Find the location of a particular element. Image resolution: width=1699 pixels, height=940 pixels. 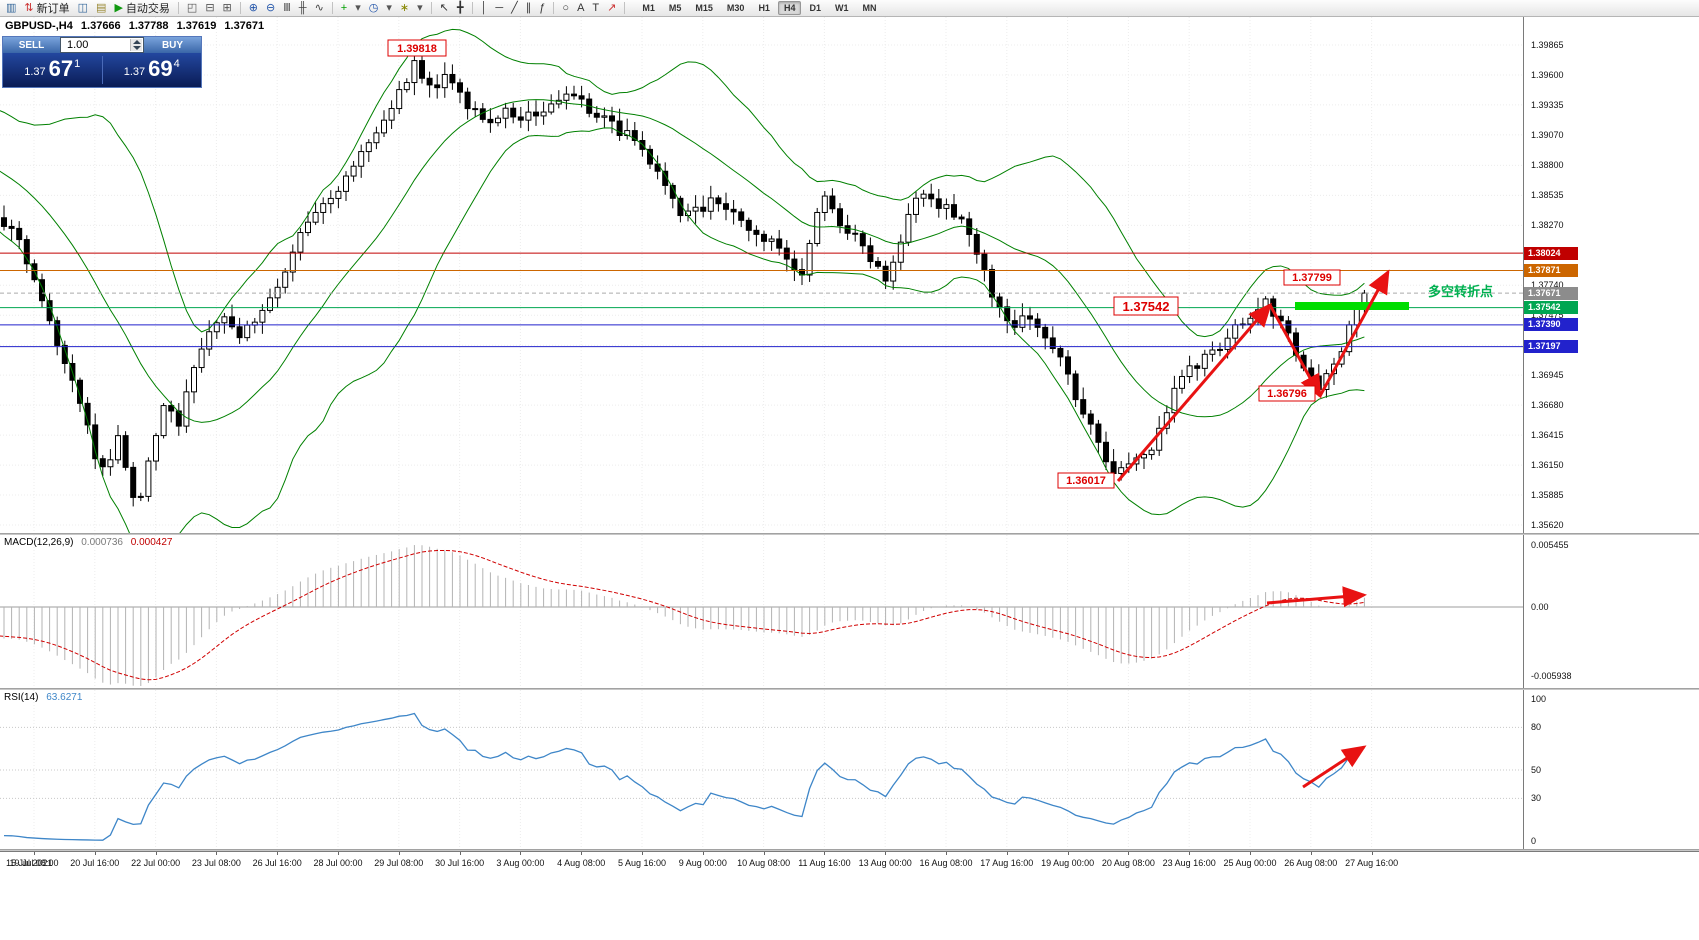

chart-windows-icon: ◫ is located at coordinates (83, 8).